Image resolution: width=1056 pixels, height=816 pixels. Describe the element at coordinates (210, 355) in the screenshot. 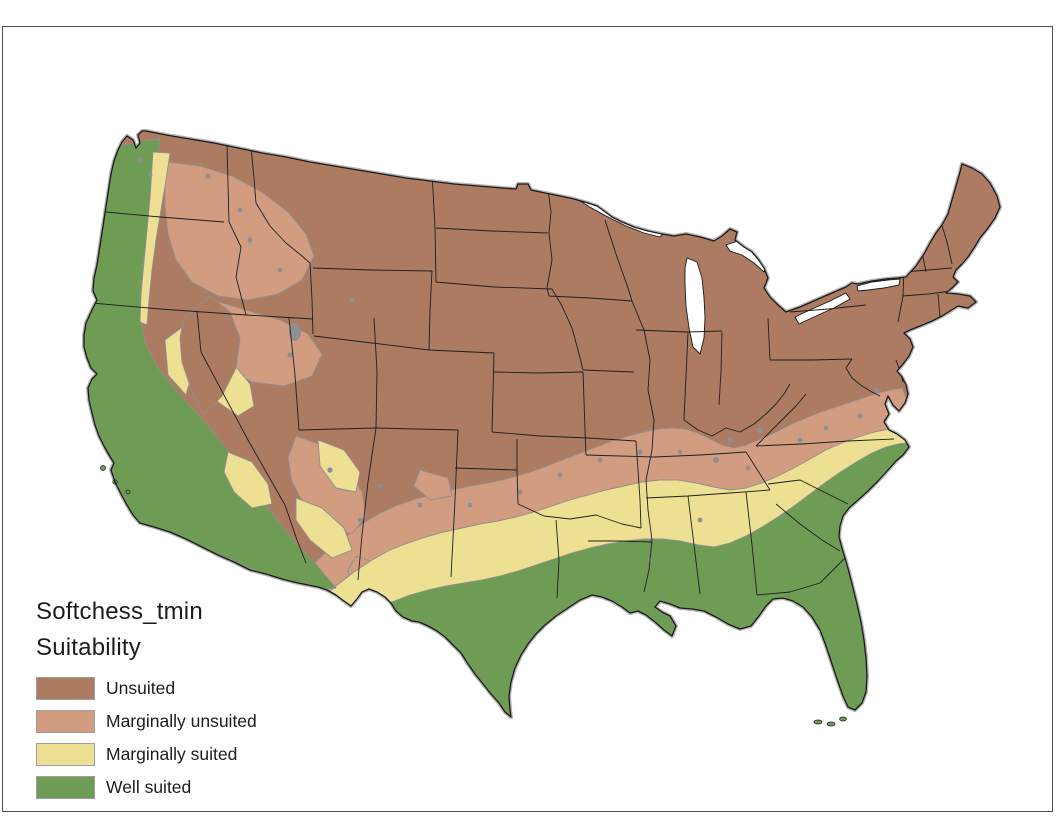

I see `map-zone-sierra-unsuited` at that location.